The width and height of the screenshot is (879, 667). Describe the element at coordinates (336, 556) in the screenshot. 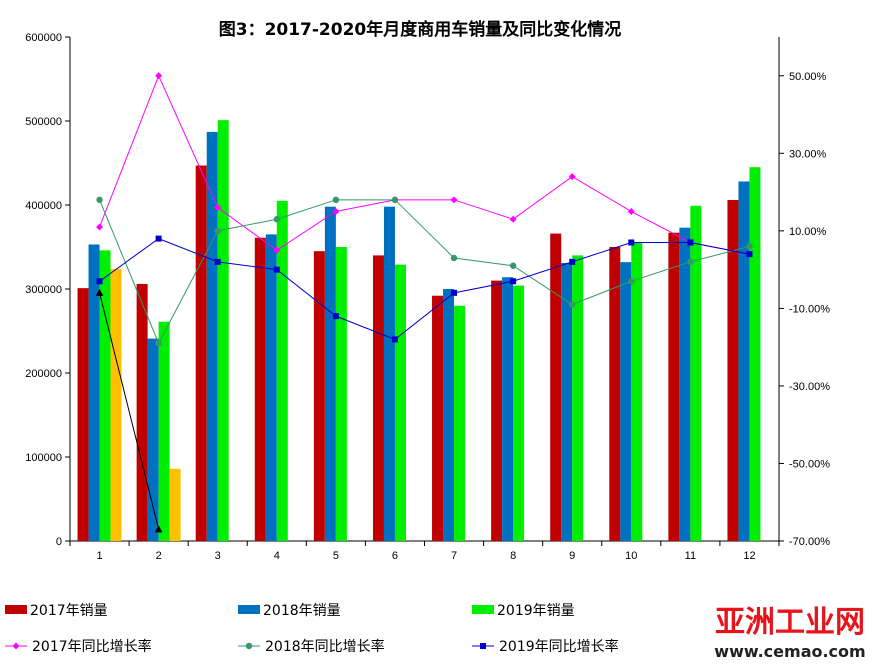

I see `x-tick-label: 5` at that location.